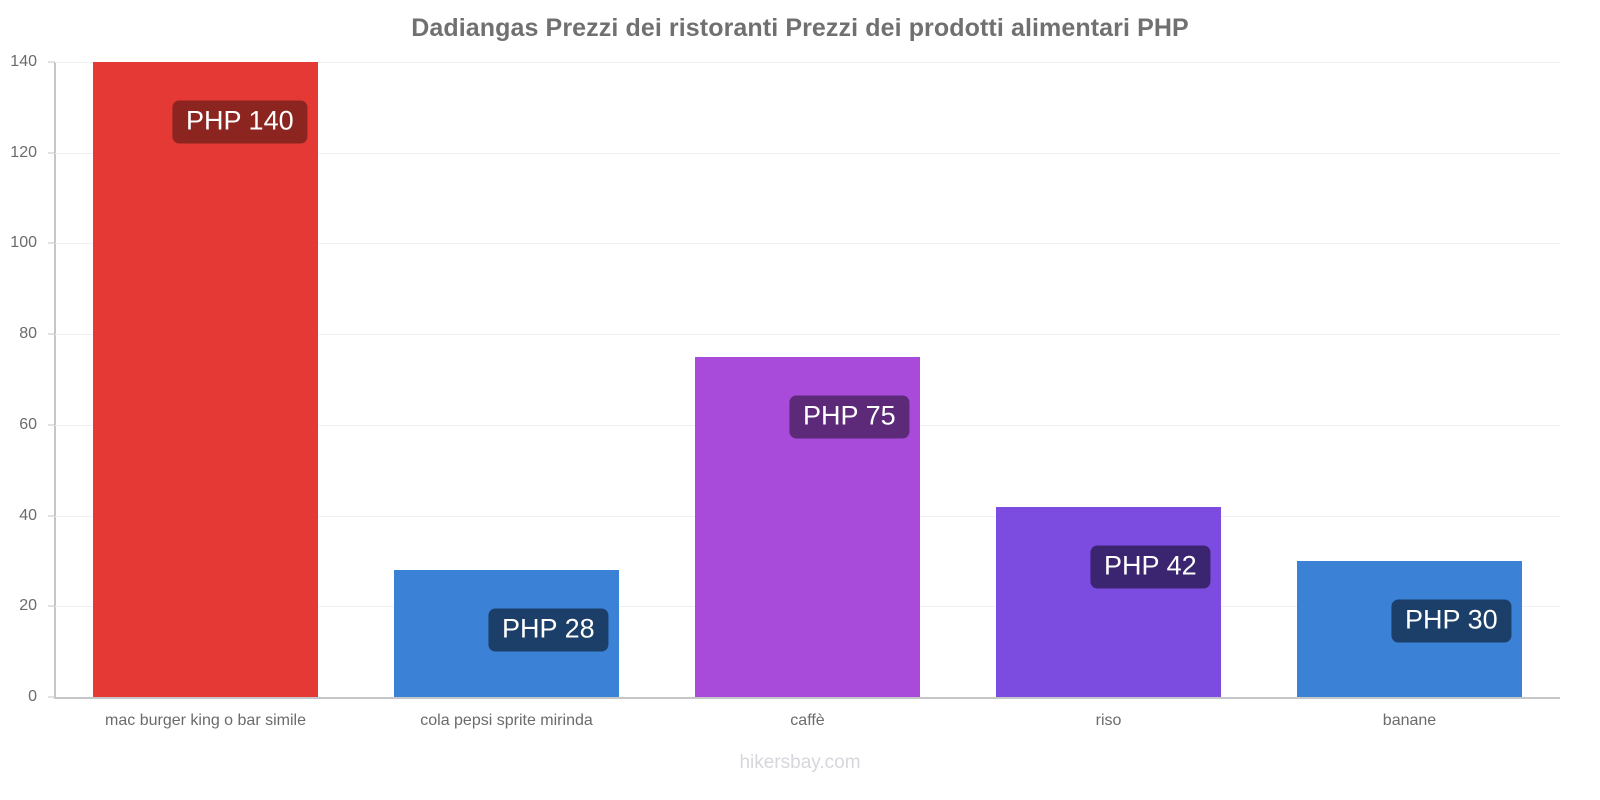 The height and width of the screenshot is (800, 1600). What do you see at coordinates (800, 762) in the screenshot?
I see `chart-footer-source: hikersbay.com` at bounding box center [800, 762].